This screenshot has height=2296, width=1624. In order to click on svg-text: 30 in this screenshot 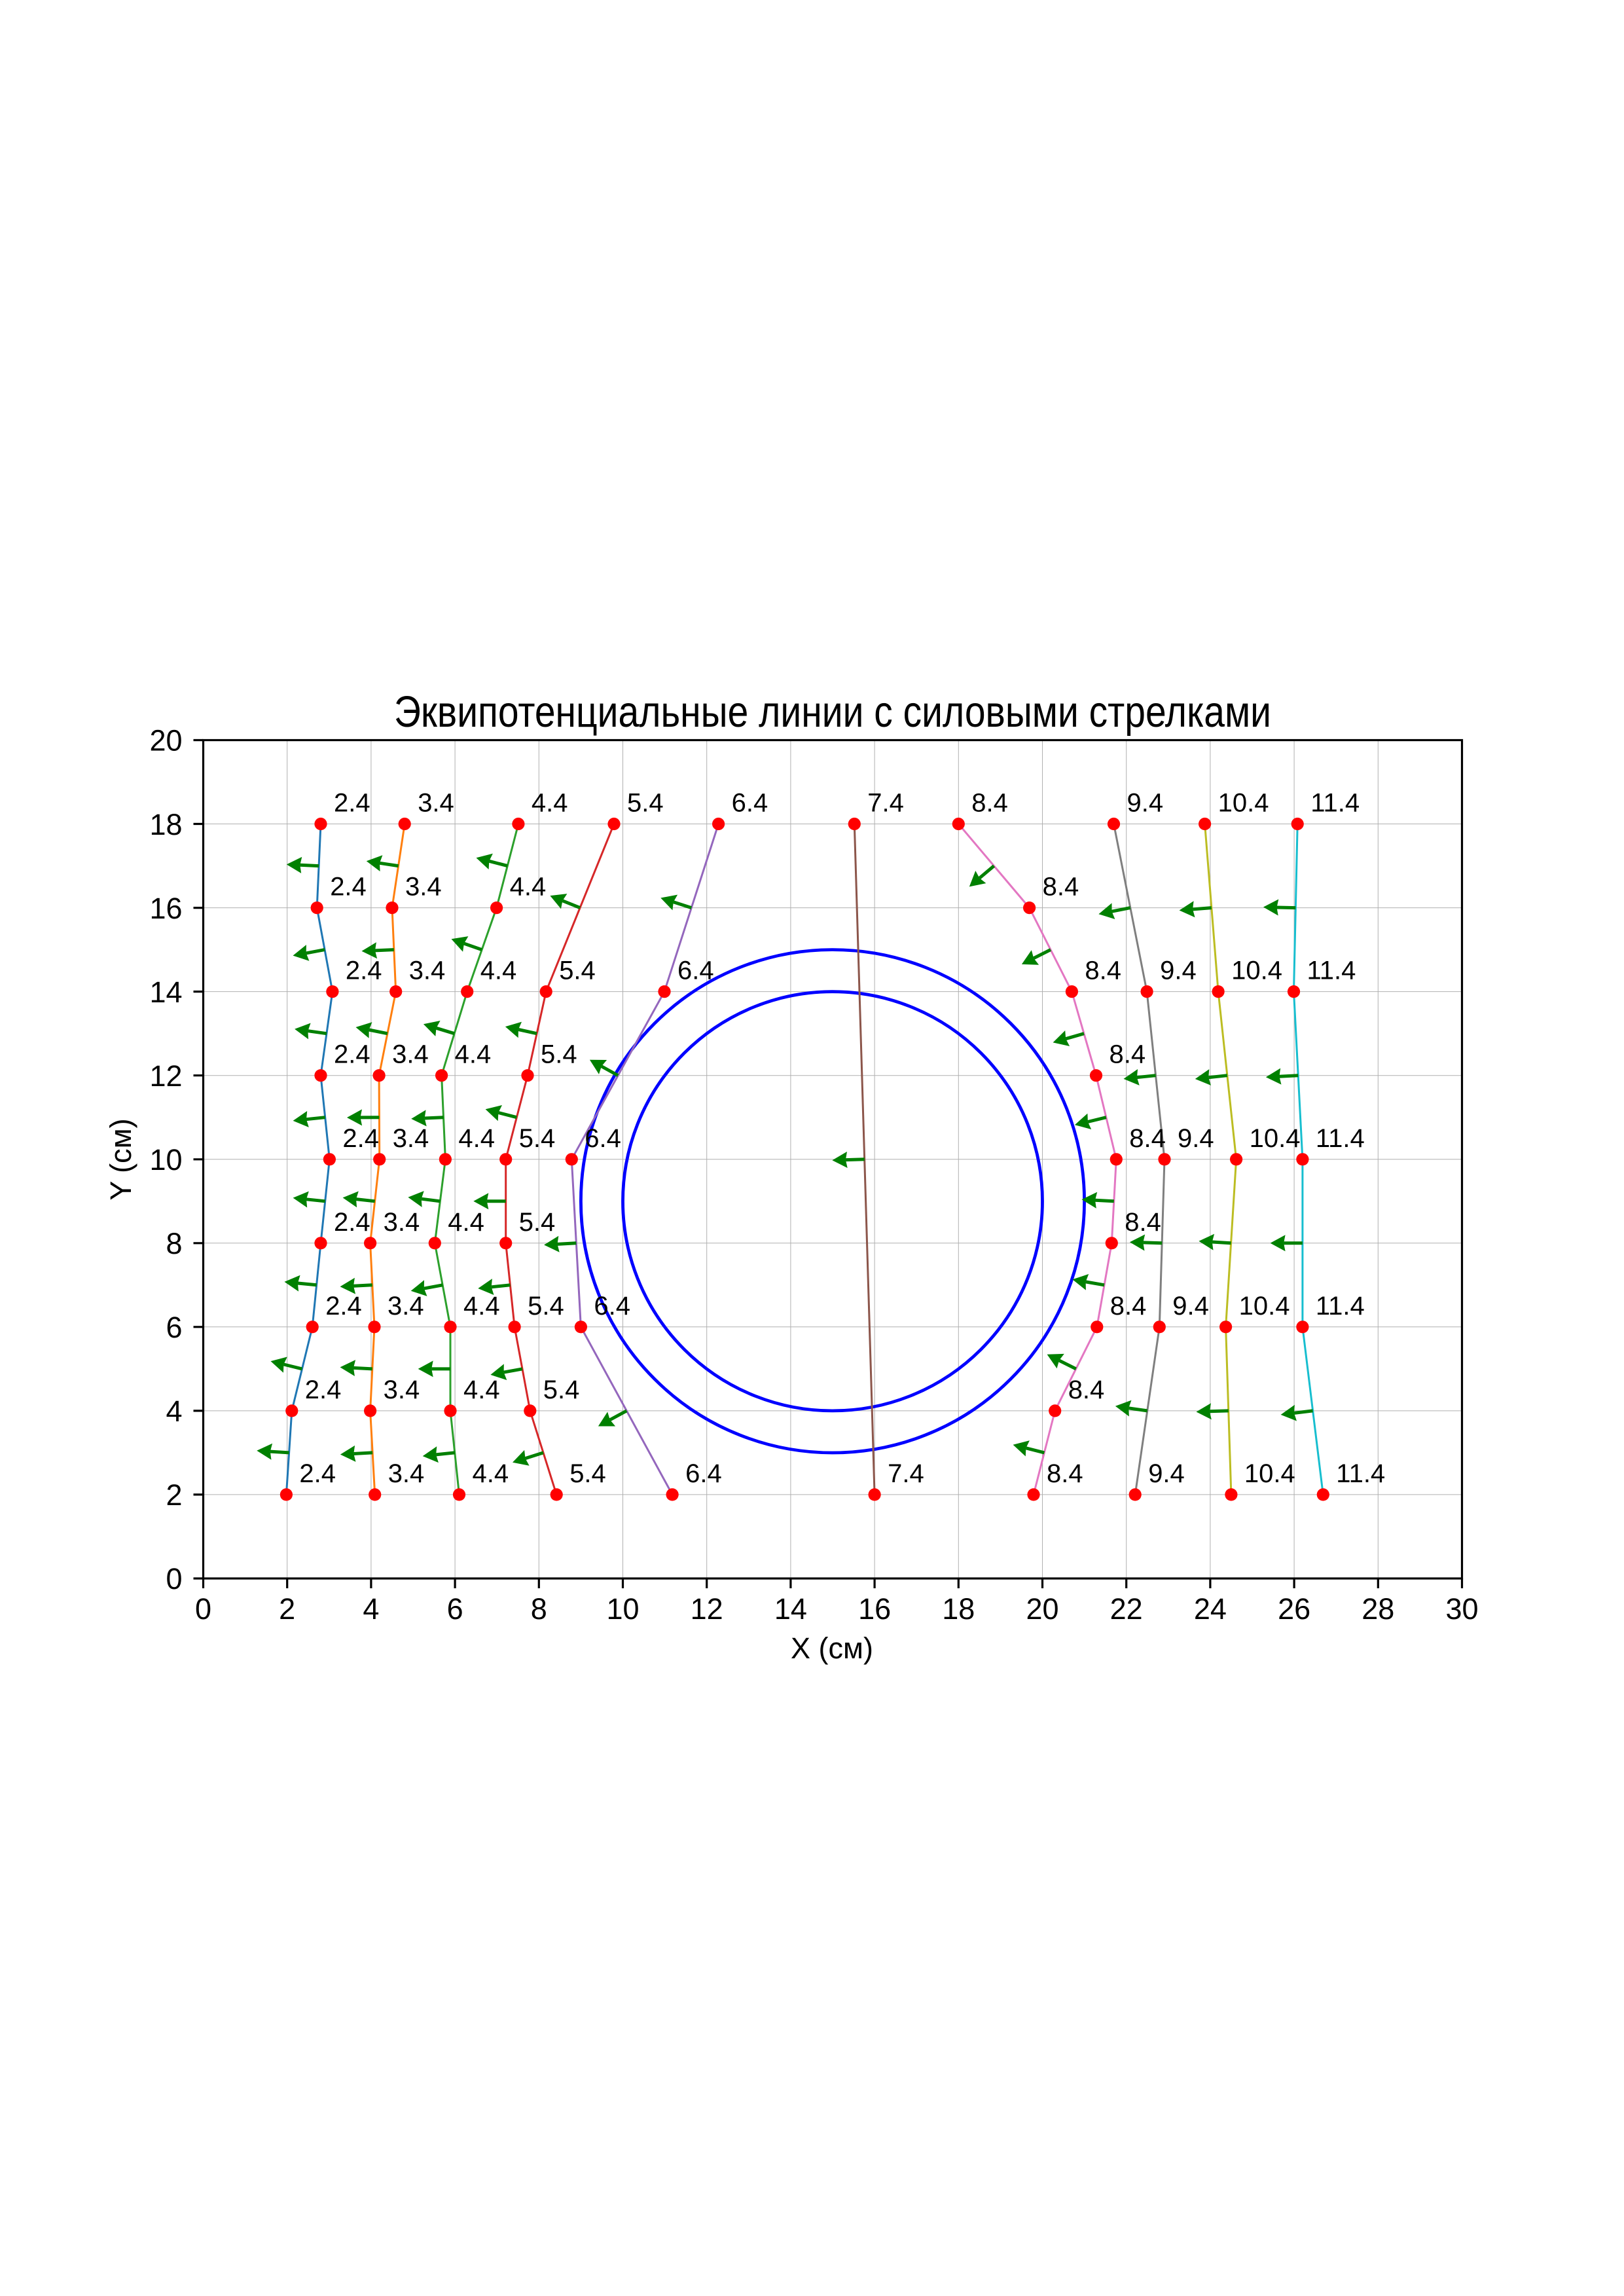, I will do `click(1461, 1609)`.